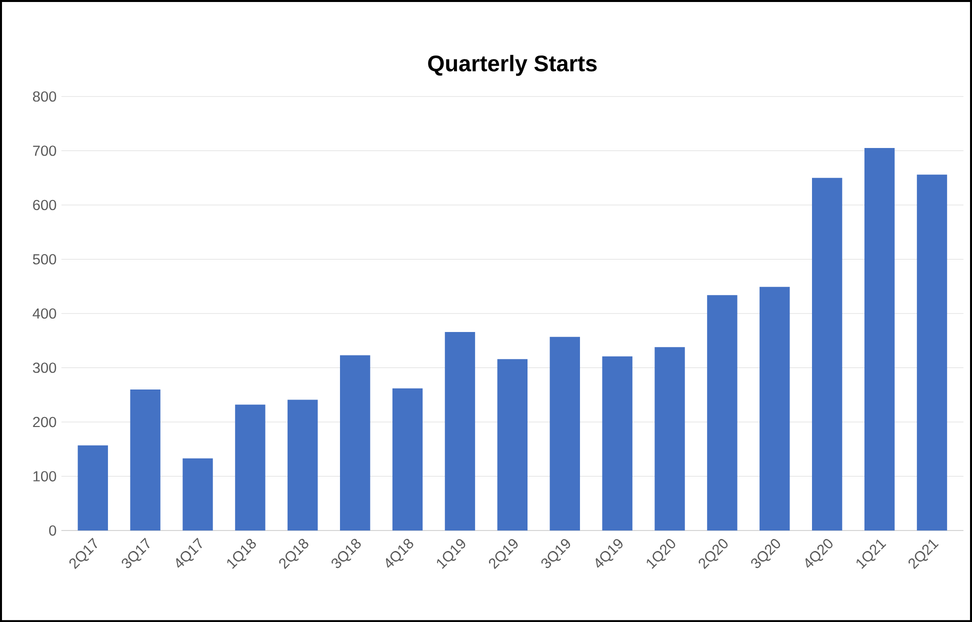  What do you see at coordinates (512, 65) in the screenshot?
I see `chart-title: Quarterly Starts` at bounding box center [512, 65].